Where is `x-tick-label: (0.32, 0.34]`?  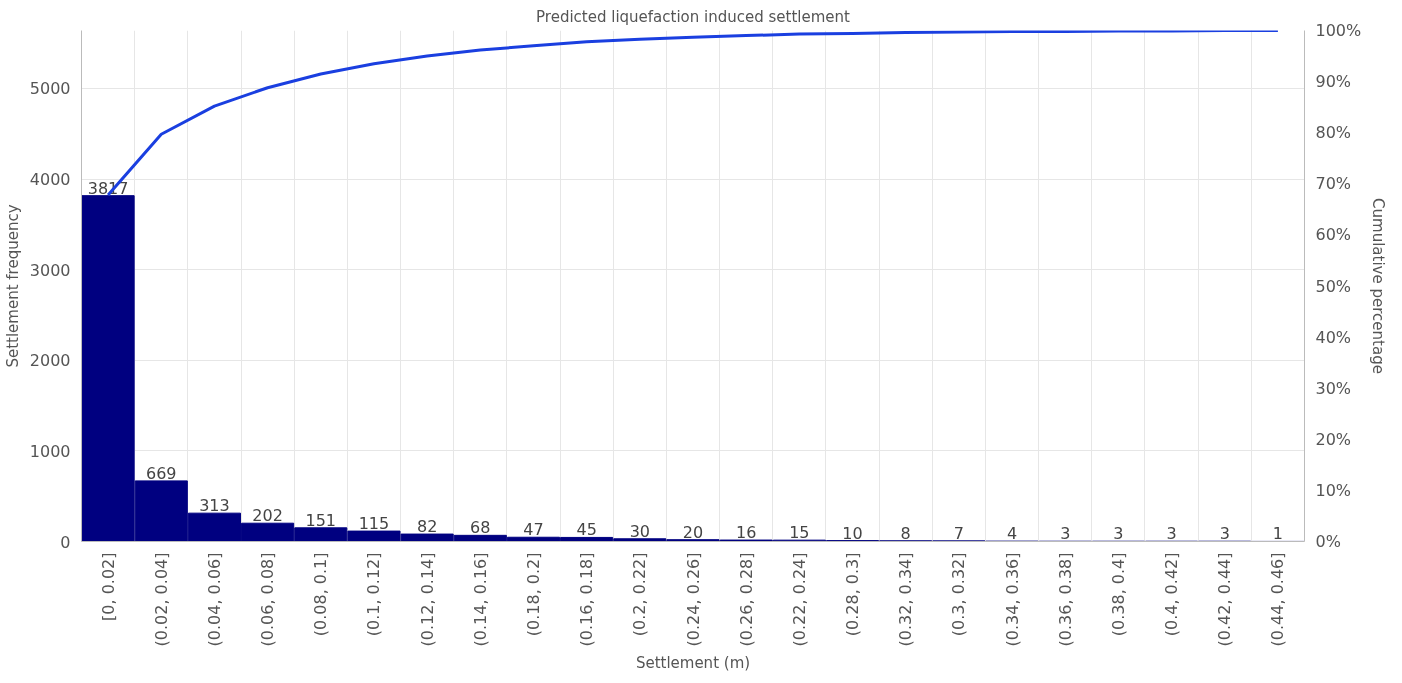
x-tick-label: (0.32, 0.34] is located at coordinates (906, 599).